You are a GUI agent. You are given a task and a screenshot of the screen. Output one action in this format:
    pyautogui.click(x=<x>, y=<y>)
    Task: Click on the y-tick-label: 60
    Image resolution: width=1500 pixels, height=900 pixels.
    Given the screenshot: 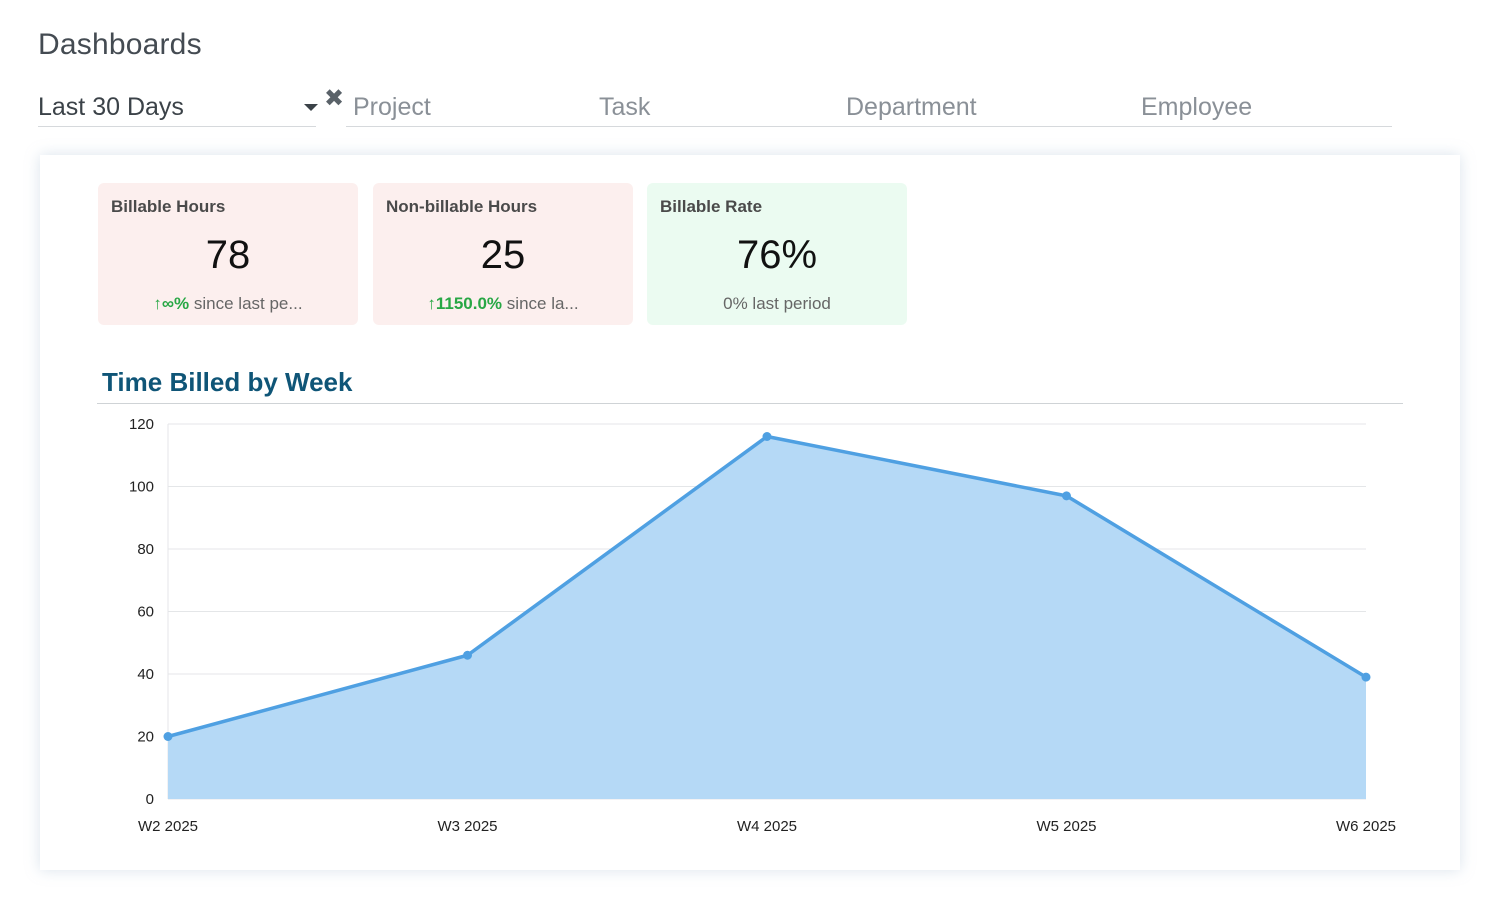 What is the action you would take?
    pyautogui.click(x=145, y=612)
    